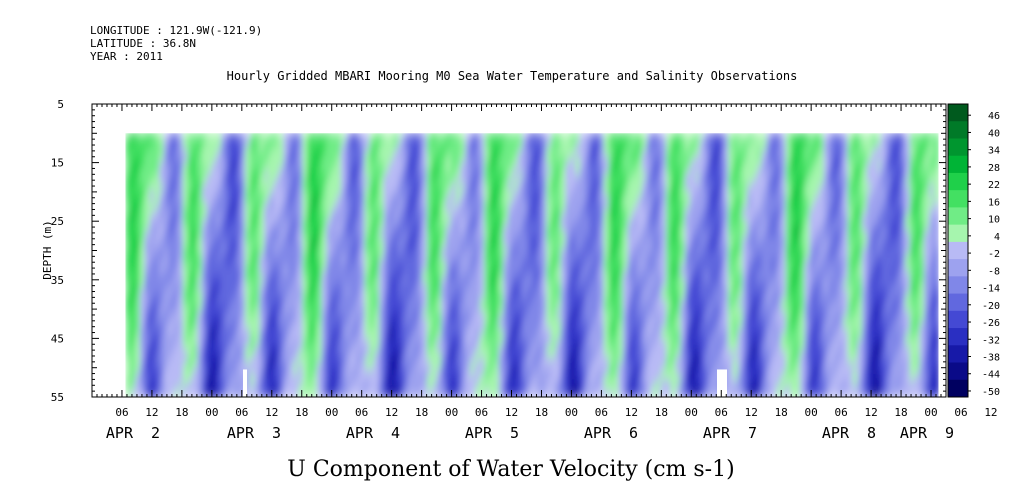  I want to click on colorbar-label: -32, so click(991, 340).